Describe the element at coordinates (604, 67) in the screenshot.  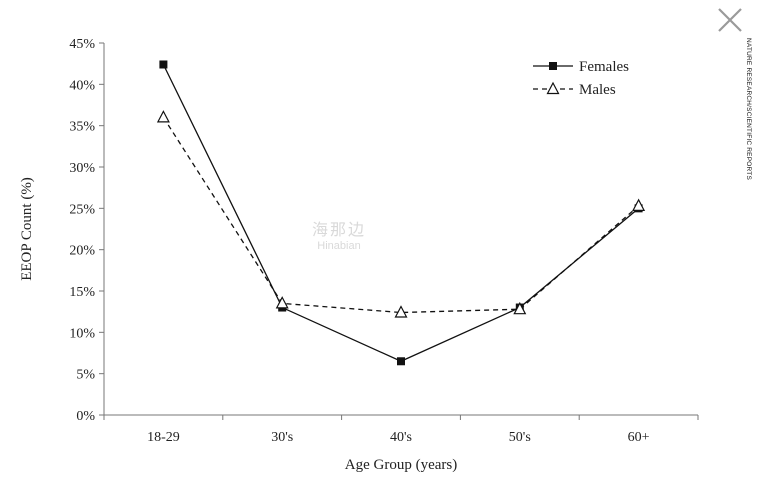
I see `legend-label: Females` at that location.